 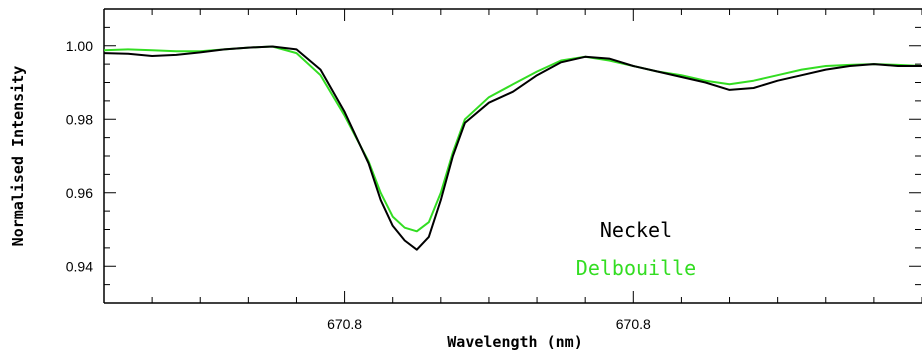 What do you see at coordinates (636, 268) in the screenshot?
I see `legend-delbouille: Delbouille` at bounding box center [636, 268].